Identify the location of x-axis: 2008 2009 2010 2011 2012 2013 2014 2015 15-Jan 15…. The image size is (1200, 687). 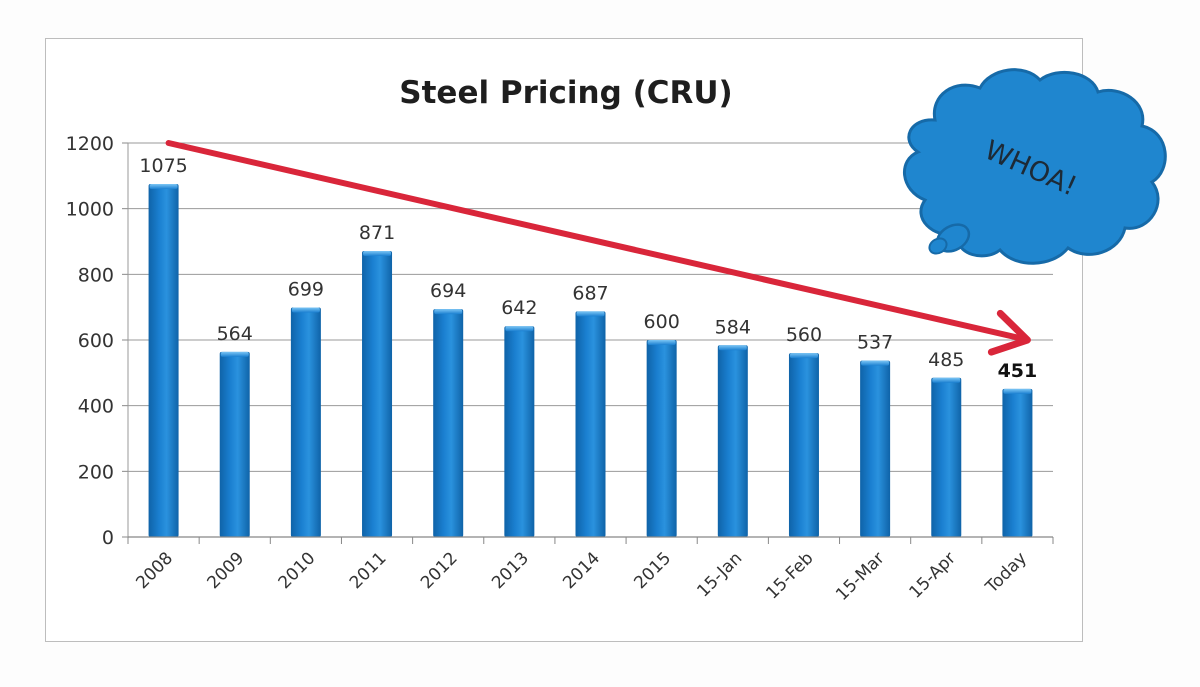
(590, 570).